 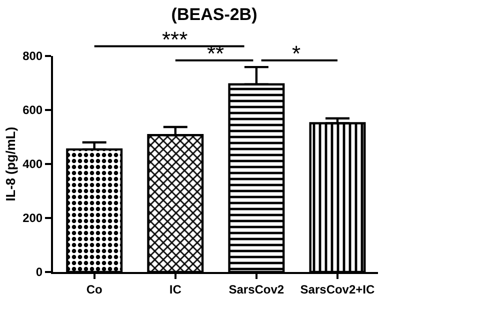 I want to click on x-tick-label: SarsCov2, so click(x=256, y=289).